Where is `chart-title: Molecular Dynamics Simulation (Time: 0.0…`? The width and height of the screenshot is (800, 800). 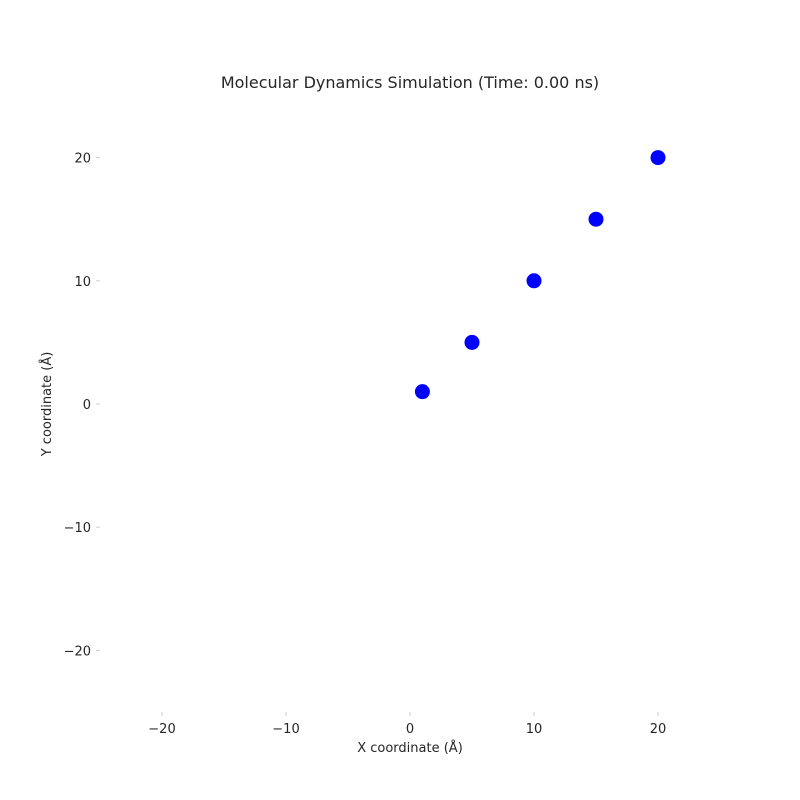 chart-title: Molecular Dynamics Simulation (Time: 0.0… is located at coordinates (410, 82).